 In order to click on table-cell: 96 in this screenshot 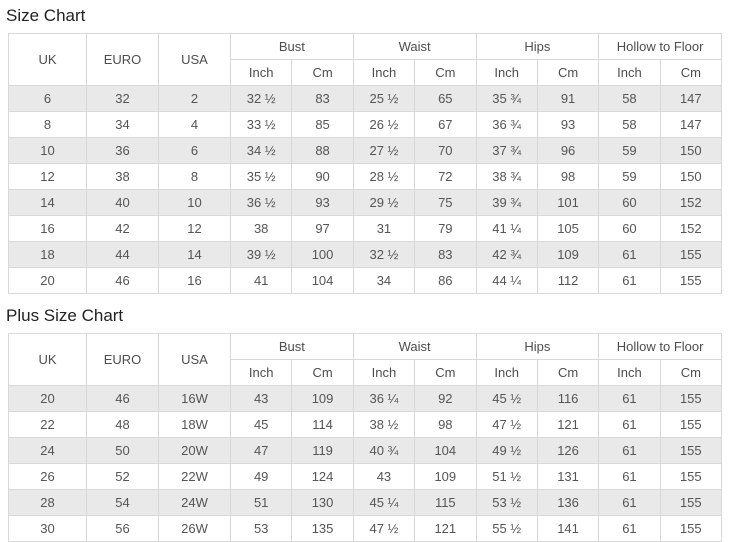, I will do `click(568, 150)`.